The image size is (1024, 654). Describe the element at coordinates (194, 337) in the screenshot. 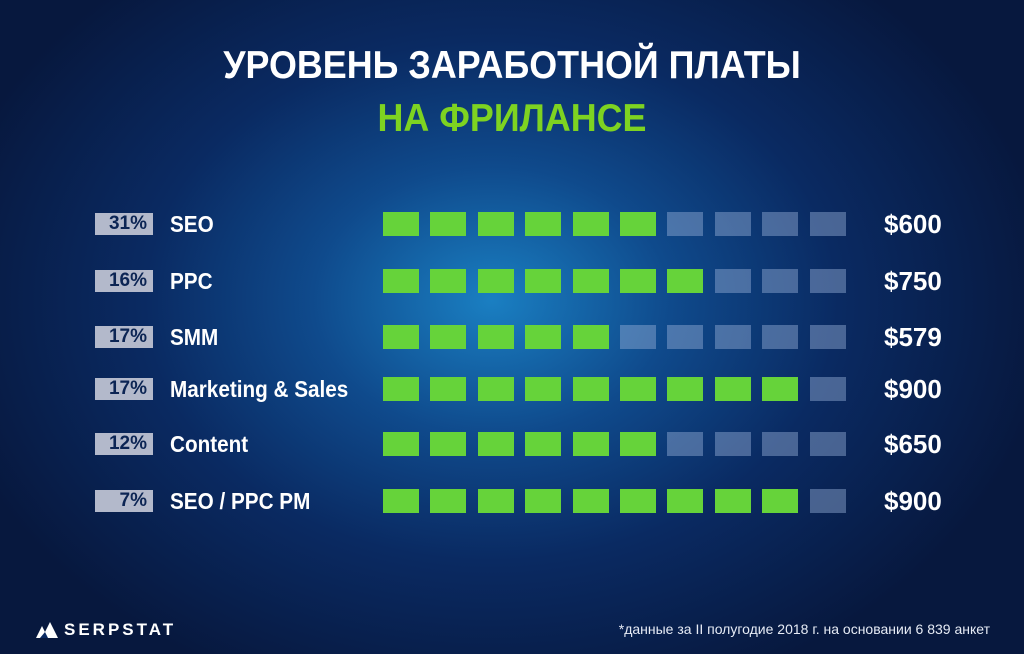

I see `category-label: SMM` at that location.